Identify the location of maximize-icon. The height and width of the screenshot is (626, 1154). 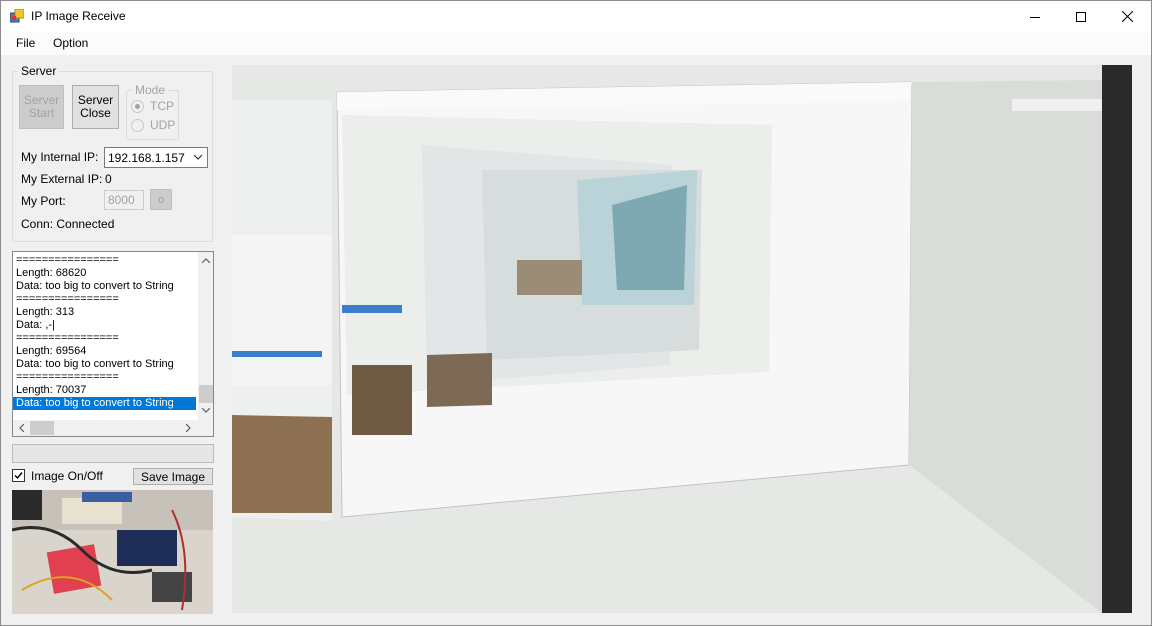
(1081, 16).